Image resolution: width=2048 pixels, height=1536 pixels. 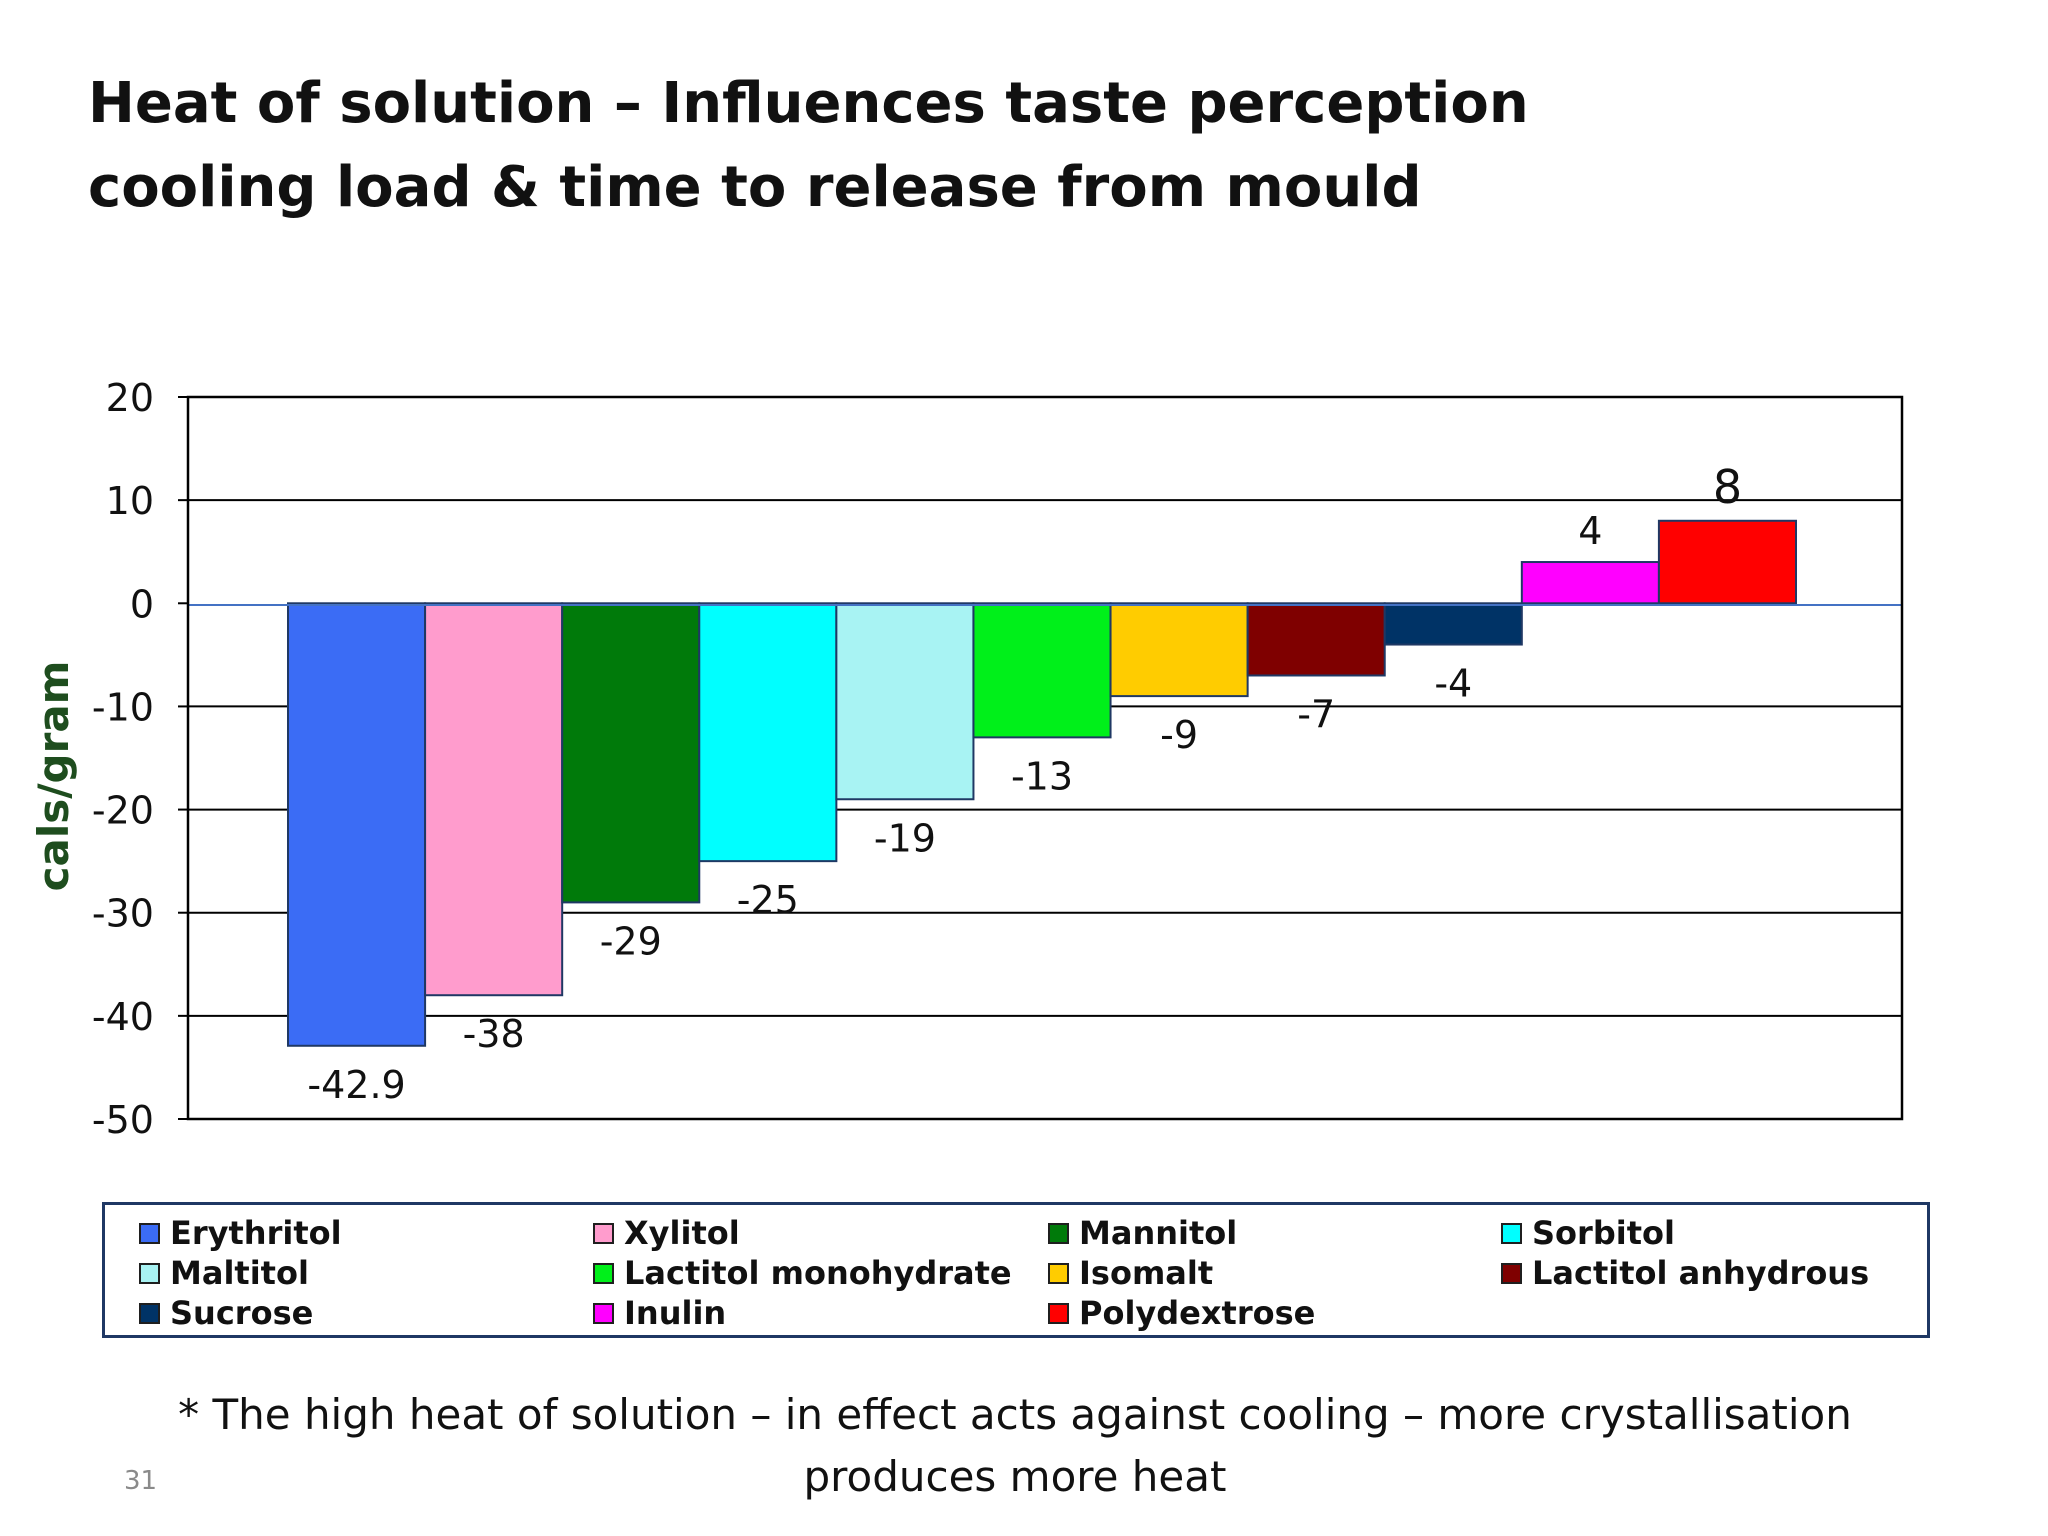 What do you see at coordinates (1015, 1476) in the screenshot?
I see `footnote-line-2: produces more heat` at bounding box center [1015, 1476].